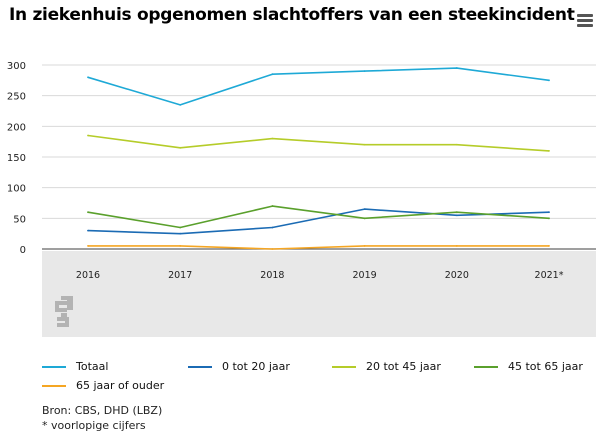 The width and height of the screenshot is (605, 441). I want to click on x-tick-label: 2019, so click(365, 275).